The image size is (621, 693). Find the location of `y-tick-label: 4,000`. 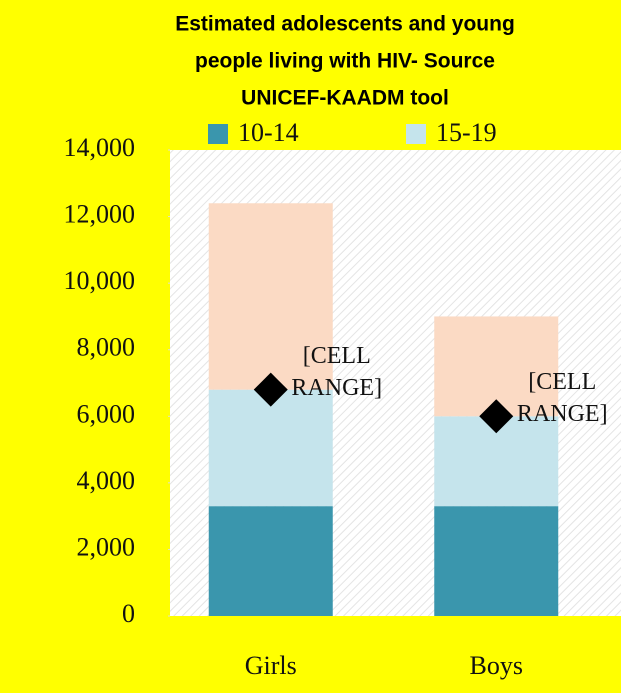

y-tick-label: 4,000 is located at coordinates (106, 480).